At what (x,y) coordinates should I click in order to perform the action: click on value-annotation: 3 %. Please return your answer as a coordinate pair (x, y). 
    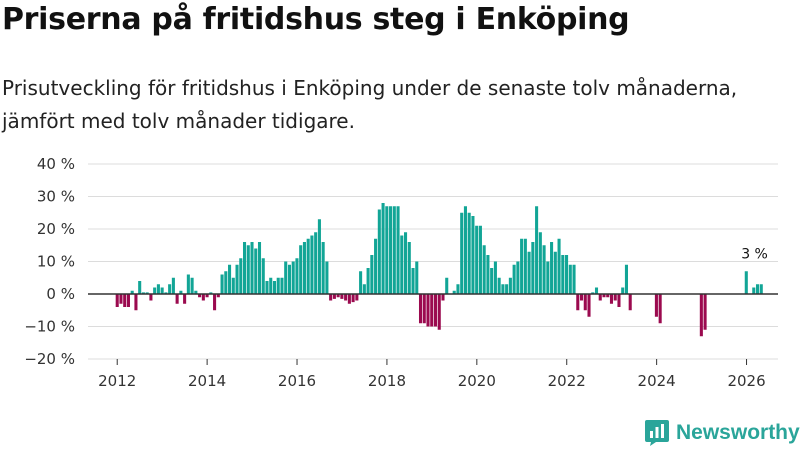
    Looking at the image, I should click on (754, 254).